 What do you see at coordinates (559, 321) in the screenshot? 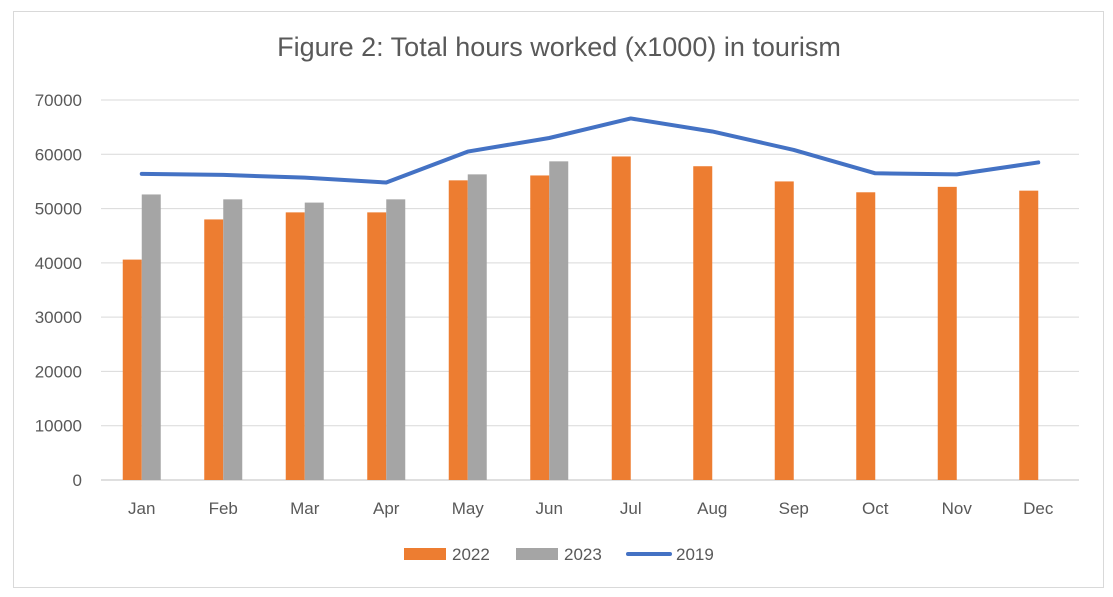
I see `bar-2023-jun` at bounding box center [559, 321].